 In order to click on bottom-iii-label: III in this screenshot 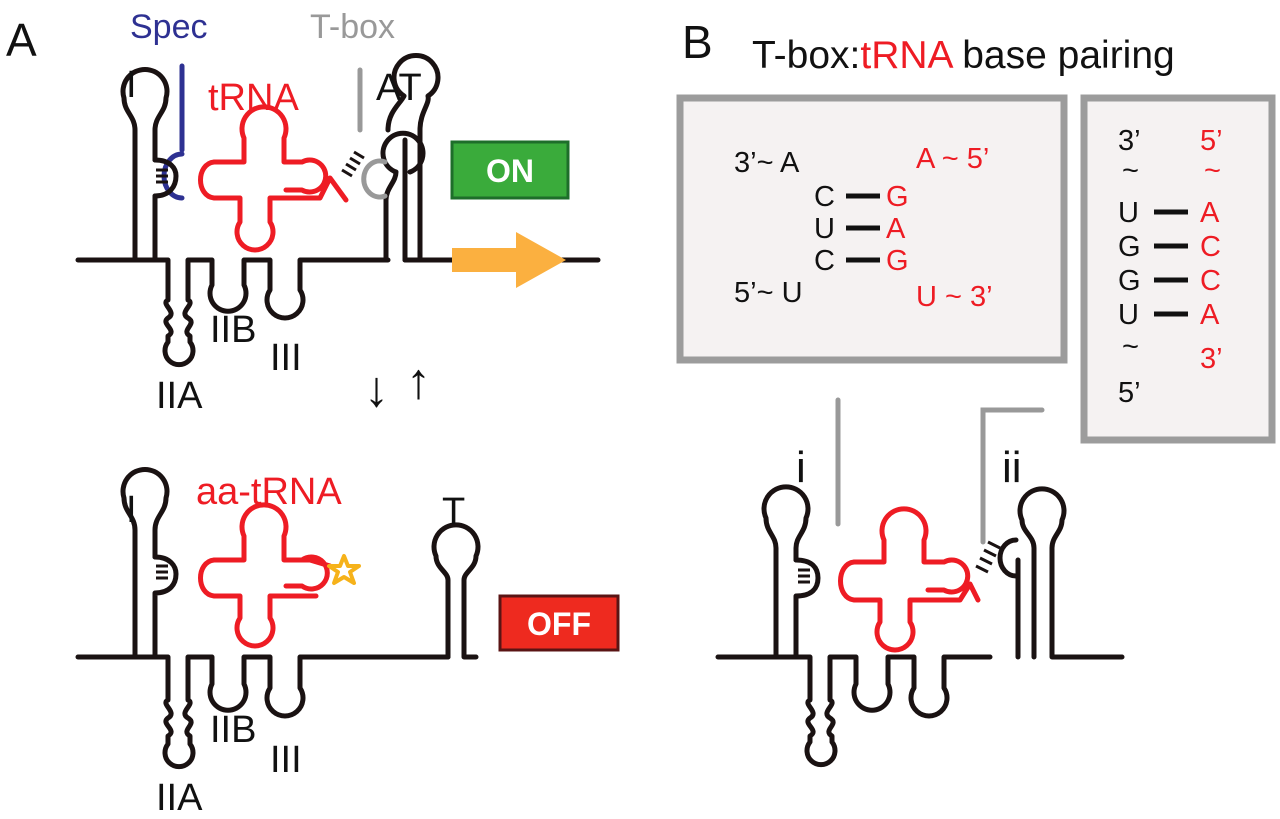, I will do `click(286, 760)`.